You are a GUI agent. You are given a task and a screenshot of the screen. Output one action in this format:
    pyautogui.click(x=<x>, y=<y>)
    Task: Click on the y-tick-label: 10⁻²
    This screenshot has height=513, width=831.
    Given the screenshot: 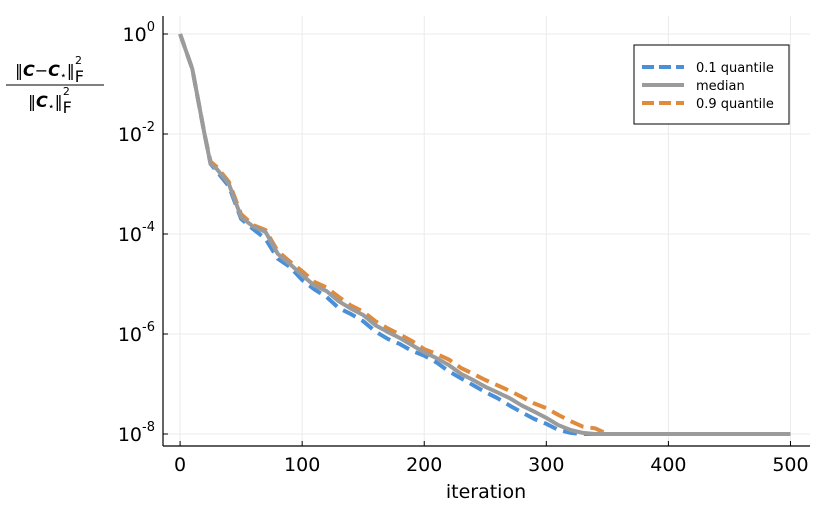 What is the action you would take?
    pyautogui.click(x=136, y=133)
    